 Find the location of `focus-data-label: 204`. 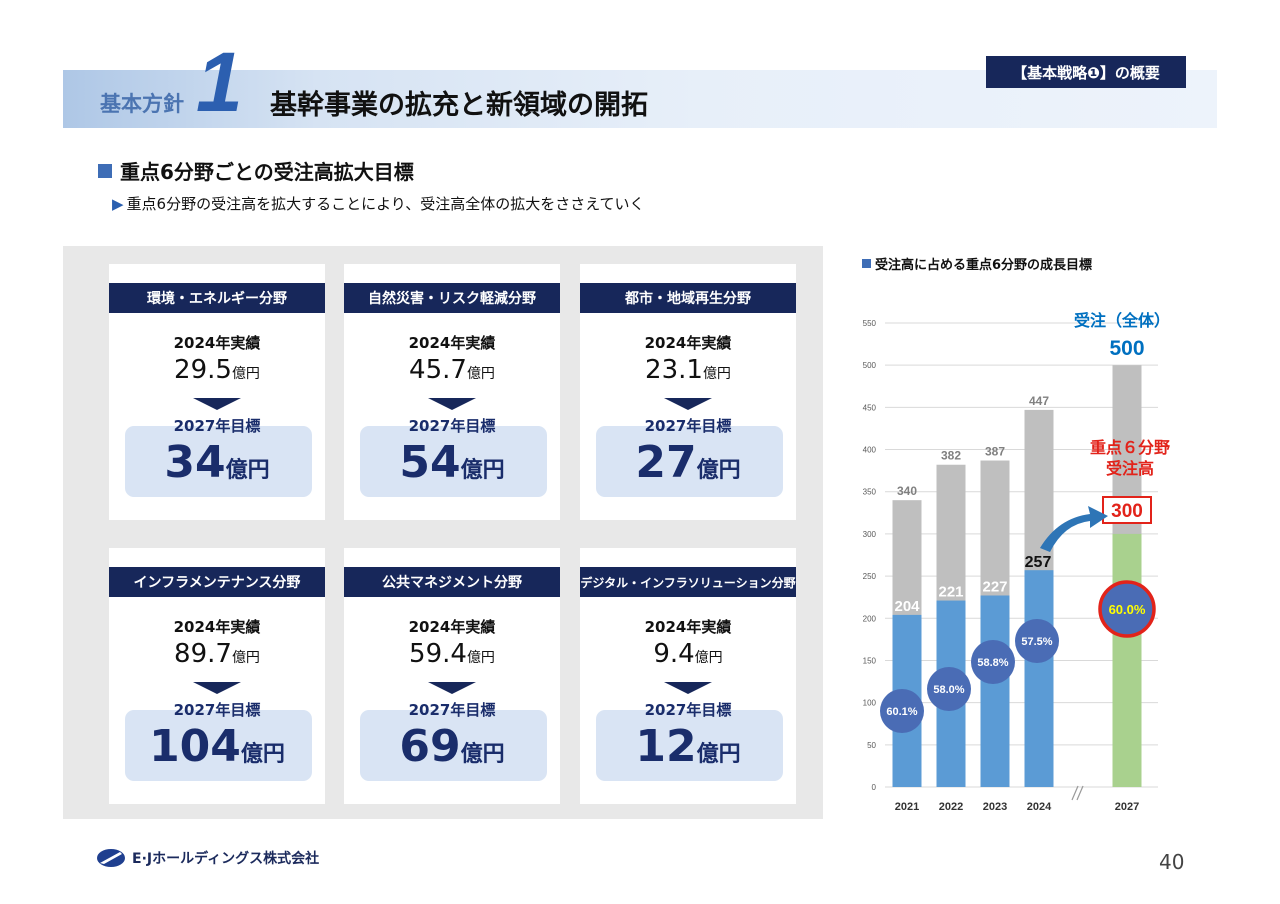

focus-data-label: 204 is located at coordinates (907, 606).